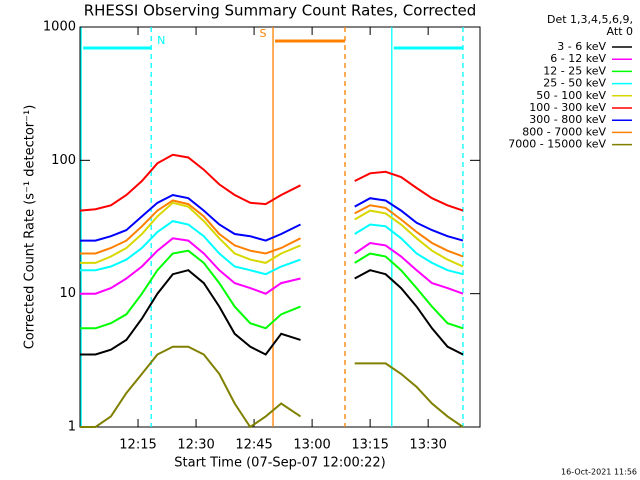 The height and width of the screenshot is (480, 640). What do you see at coordinates (253, 445) in the screenshot?
I see `x-tick-label: 12:45` at bounding box center [253, 445].